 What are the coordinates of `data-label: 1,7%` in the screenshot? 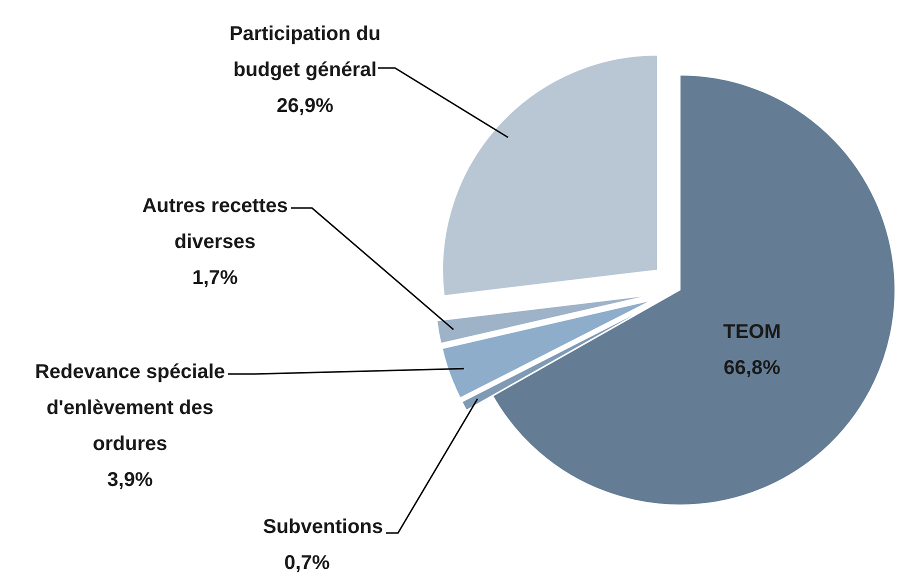 It's located at (215, 278).